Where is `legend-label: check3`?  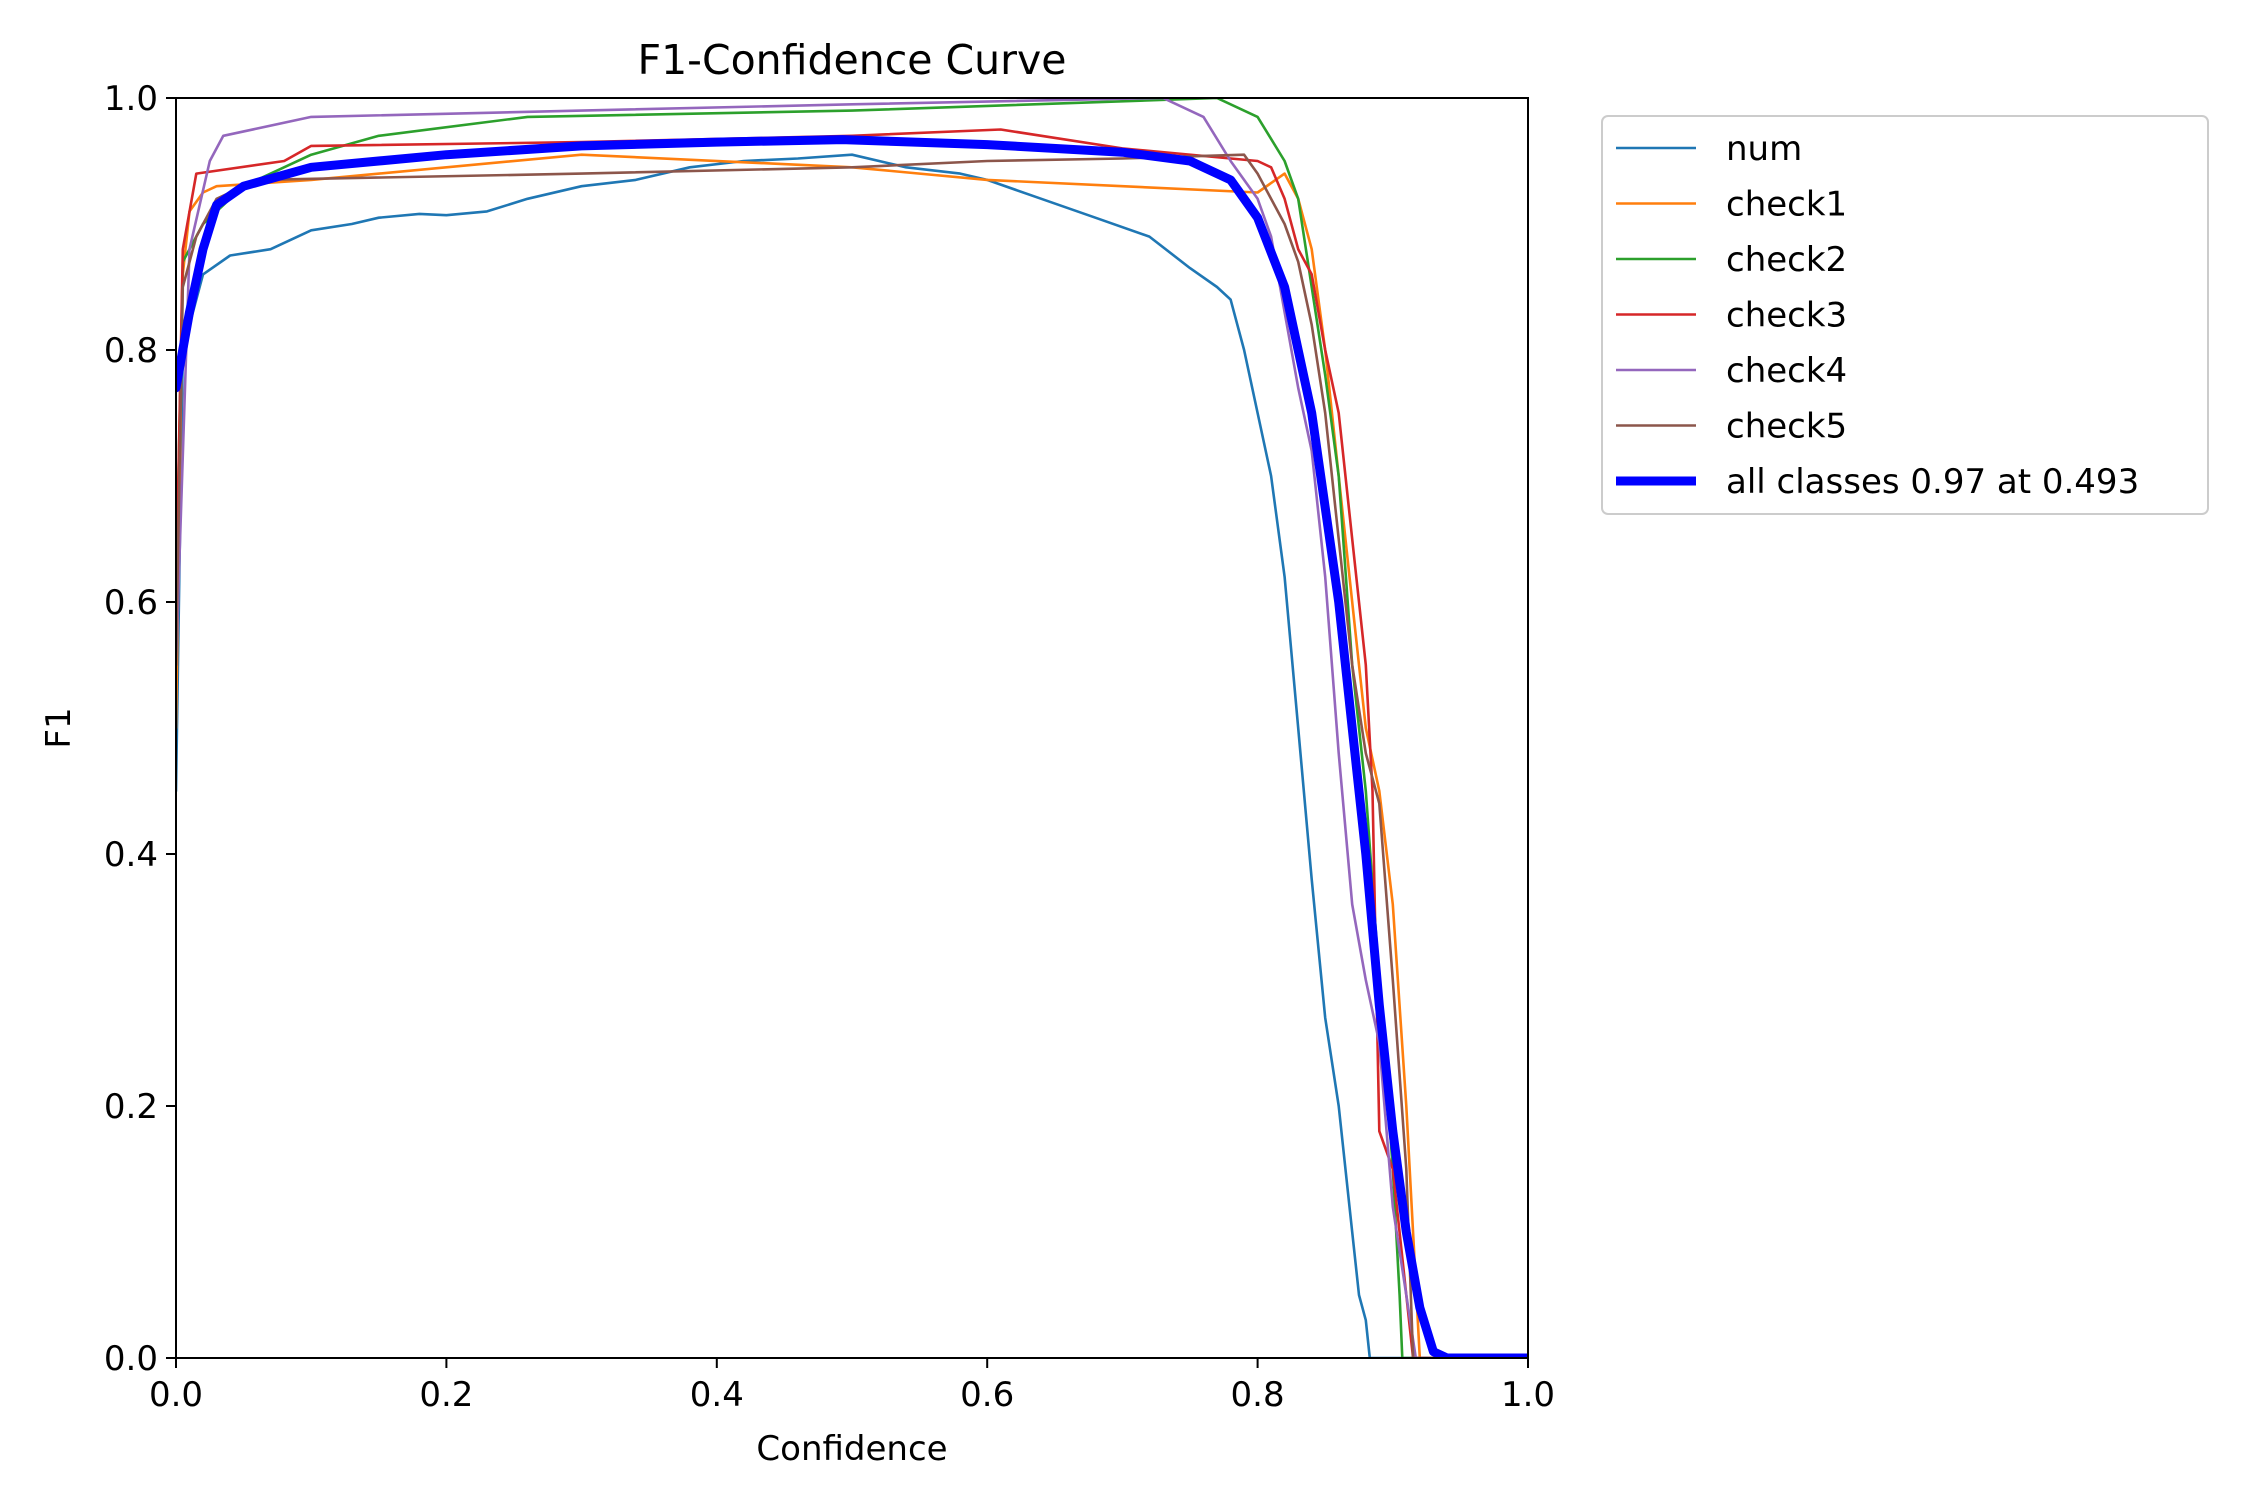
legend-label: check3 is located at coordinates (1786, 316).